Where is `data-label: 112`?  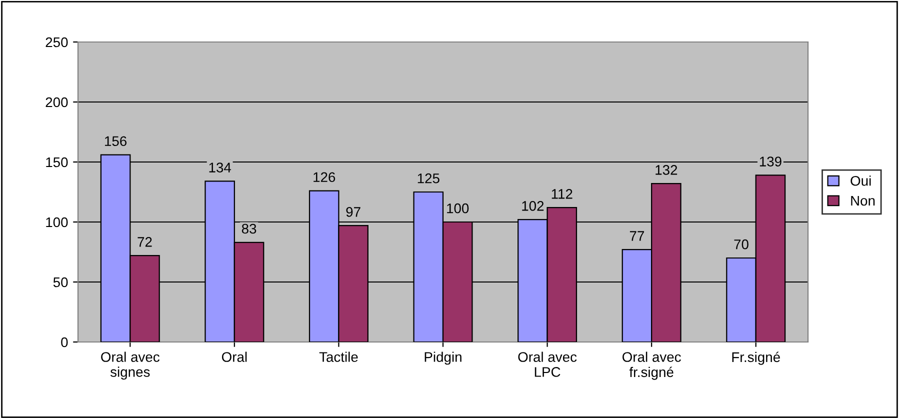
data-label: 112 is located at coordinates (562, 194).